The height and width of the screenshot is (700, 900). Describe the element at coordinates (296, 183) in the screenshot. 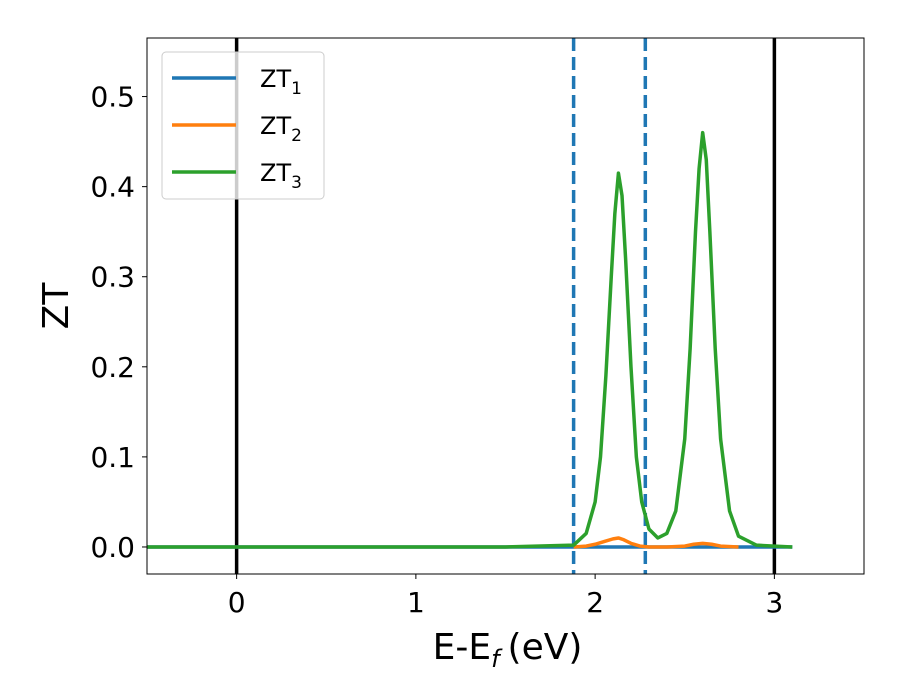

I see `legend-label-subscript: 3` at that location.